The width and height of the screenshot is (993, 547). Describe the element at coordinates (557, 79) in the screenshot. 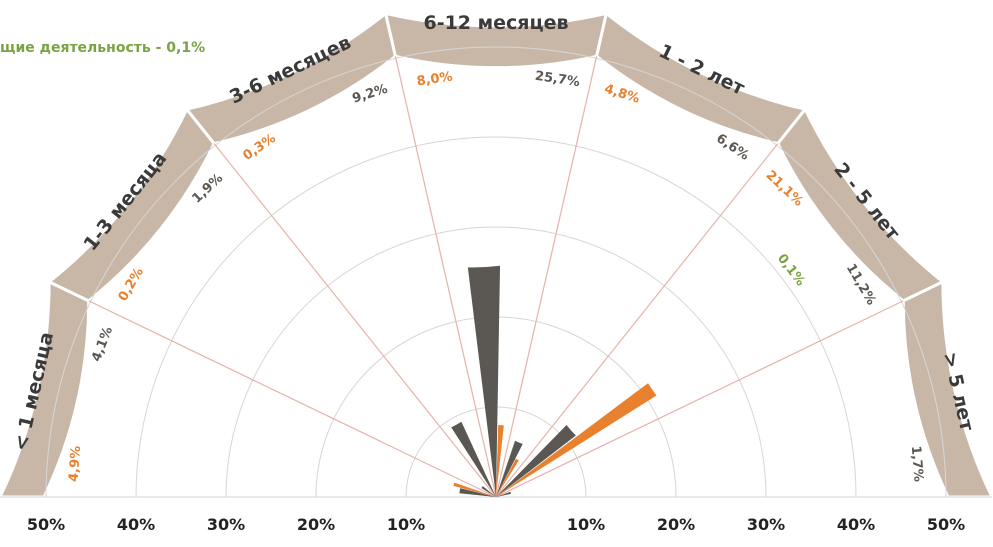

I see `value-label-s1-4: 25,7%` at that location.